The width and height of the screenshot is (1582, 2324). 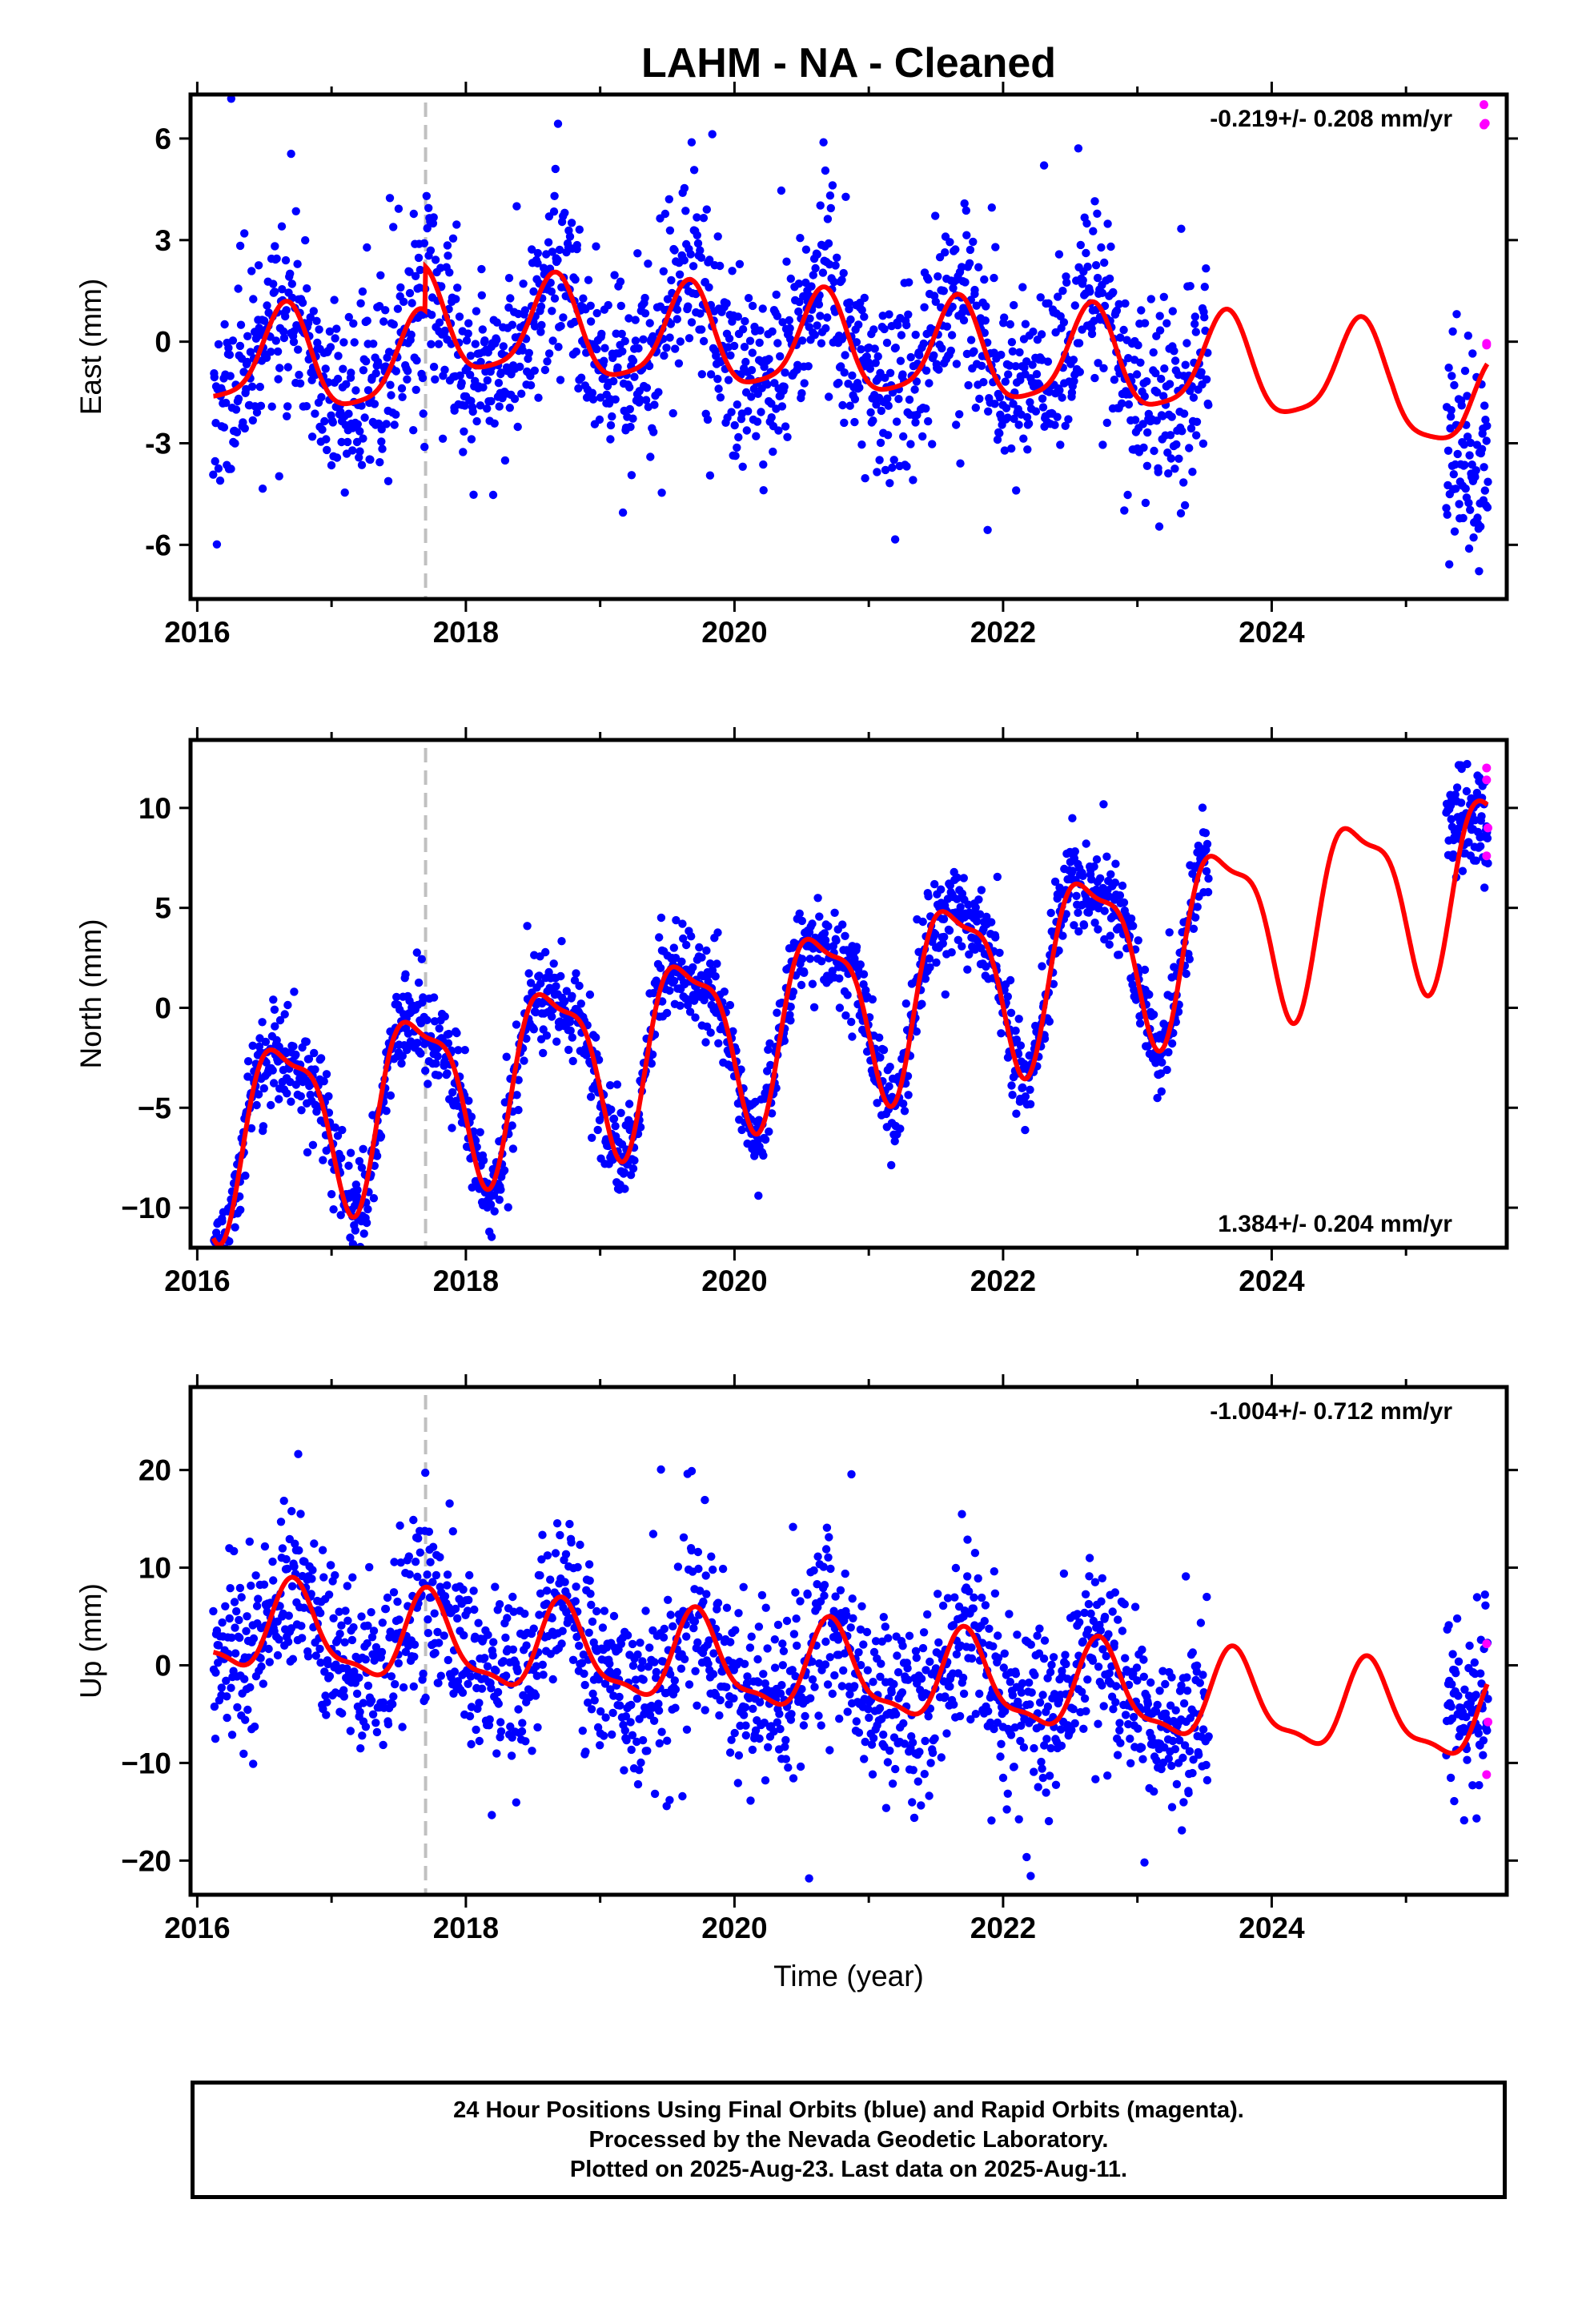 What do you see at coordinates (1489, 828) in the screenshot?
I see `rapid-orbit-point` at bounding box center [1489, 828].